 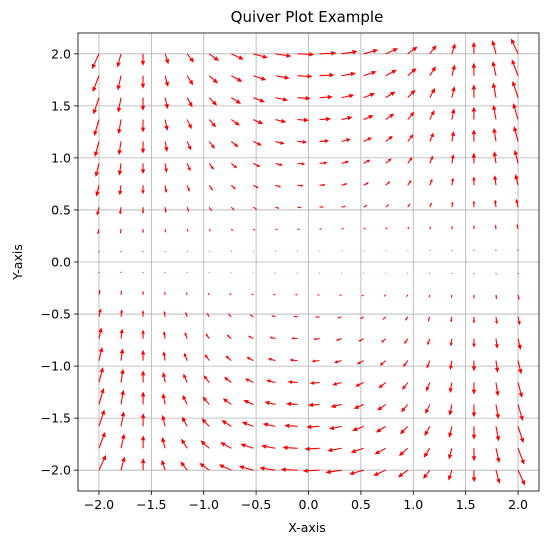 I want to click on y-tick-label: 2.0, so click(x=61, y=53).